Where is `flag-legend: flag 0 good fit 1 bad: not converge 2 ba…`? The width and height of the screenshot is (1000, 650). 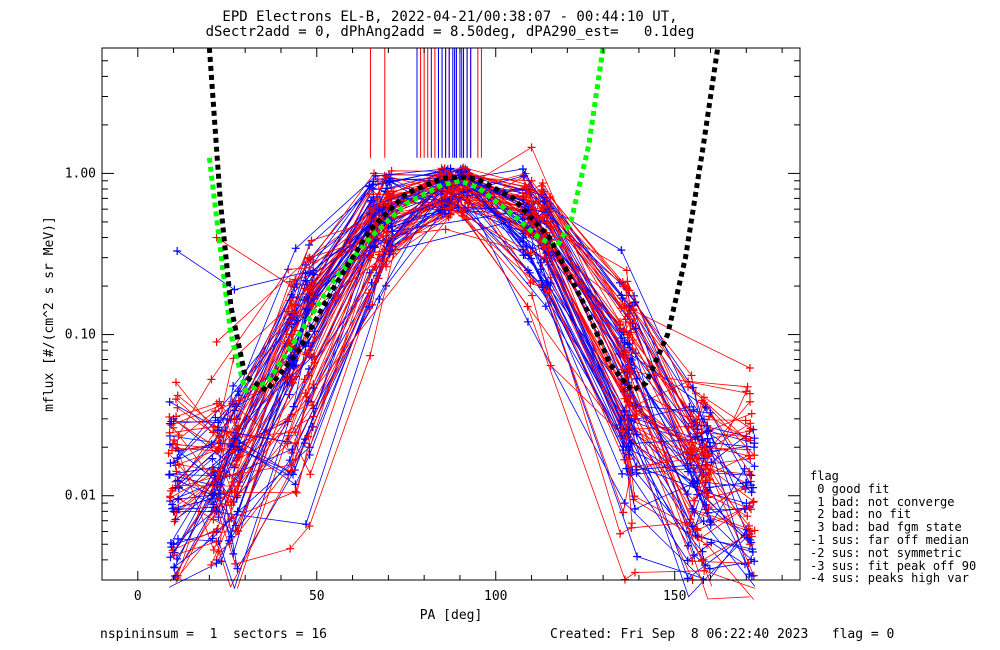
flag-legend: flag 0 good fit 1 bad: not converge 2 ba… is located at coordinates (893, 527).